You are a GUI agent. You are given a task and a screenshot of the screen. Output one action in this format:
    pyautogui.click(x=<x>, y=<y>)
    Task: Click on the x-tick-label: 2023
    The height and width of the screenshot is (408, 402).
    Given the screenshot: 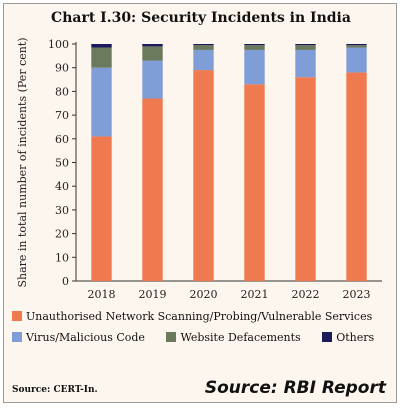 What is the action you would take?
    pyautogui.click(x=357, y=294)
    